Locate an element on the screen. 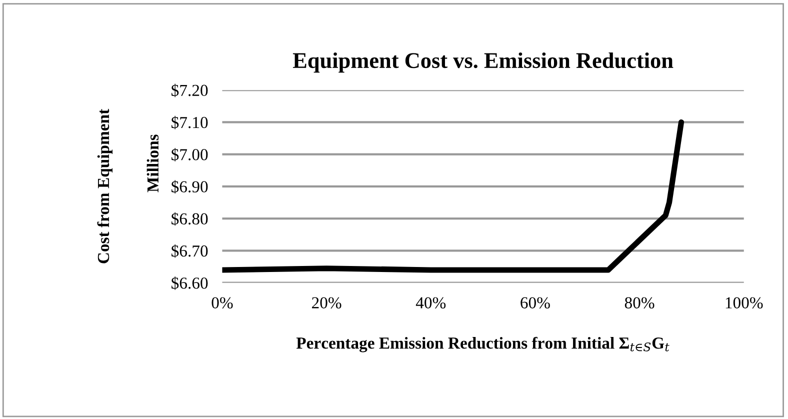 The image size is (788, 419). y-tick-label: $7.20 is located at coordinates (190, 91).